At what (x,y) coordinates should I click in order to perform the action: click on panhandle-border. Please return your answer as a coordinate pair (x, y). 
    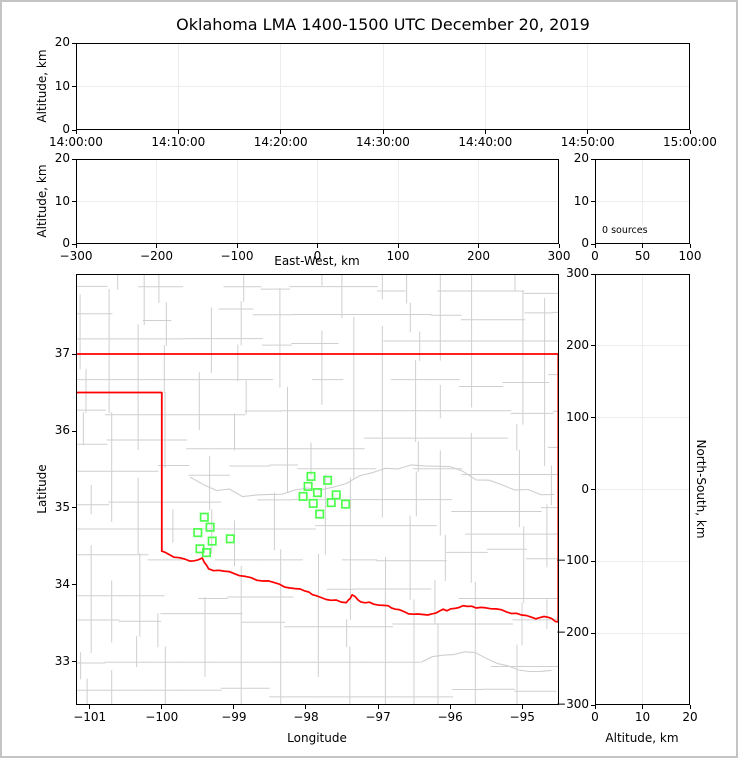
    Looking at the image, I should click on (119, 472).